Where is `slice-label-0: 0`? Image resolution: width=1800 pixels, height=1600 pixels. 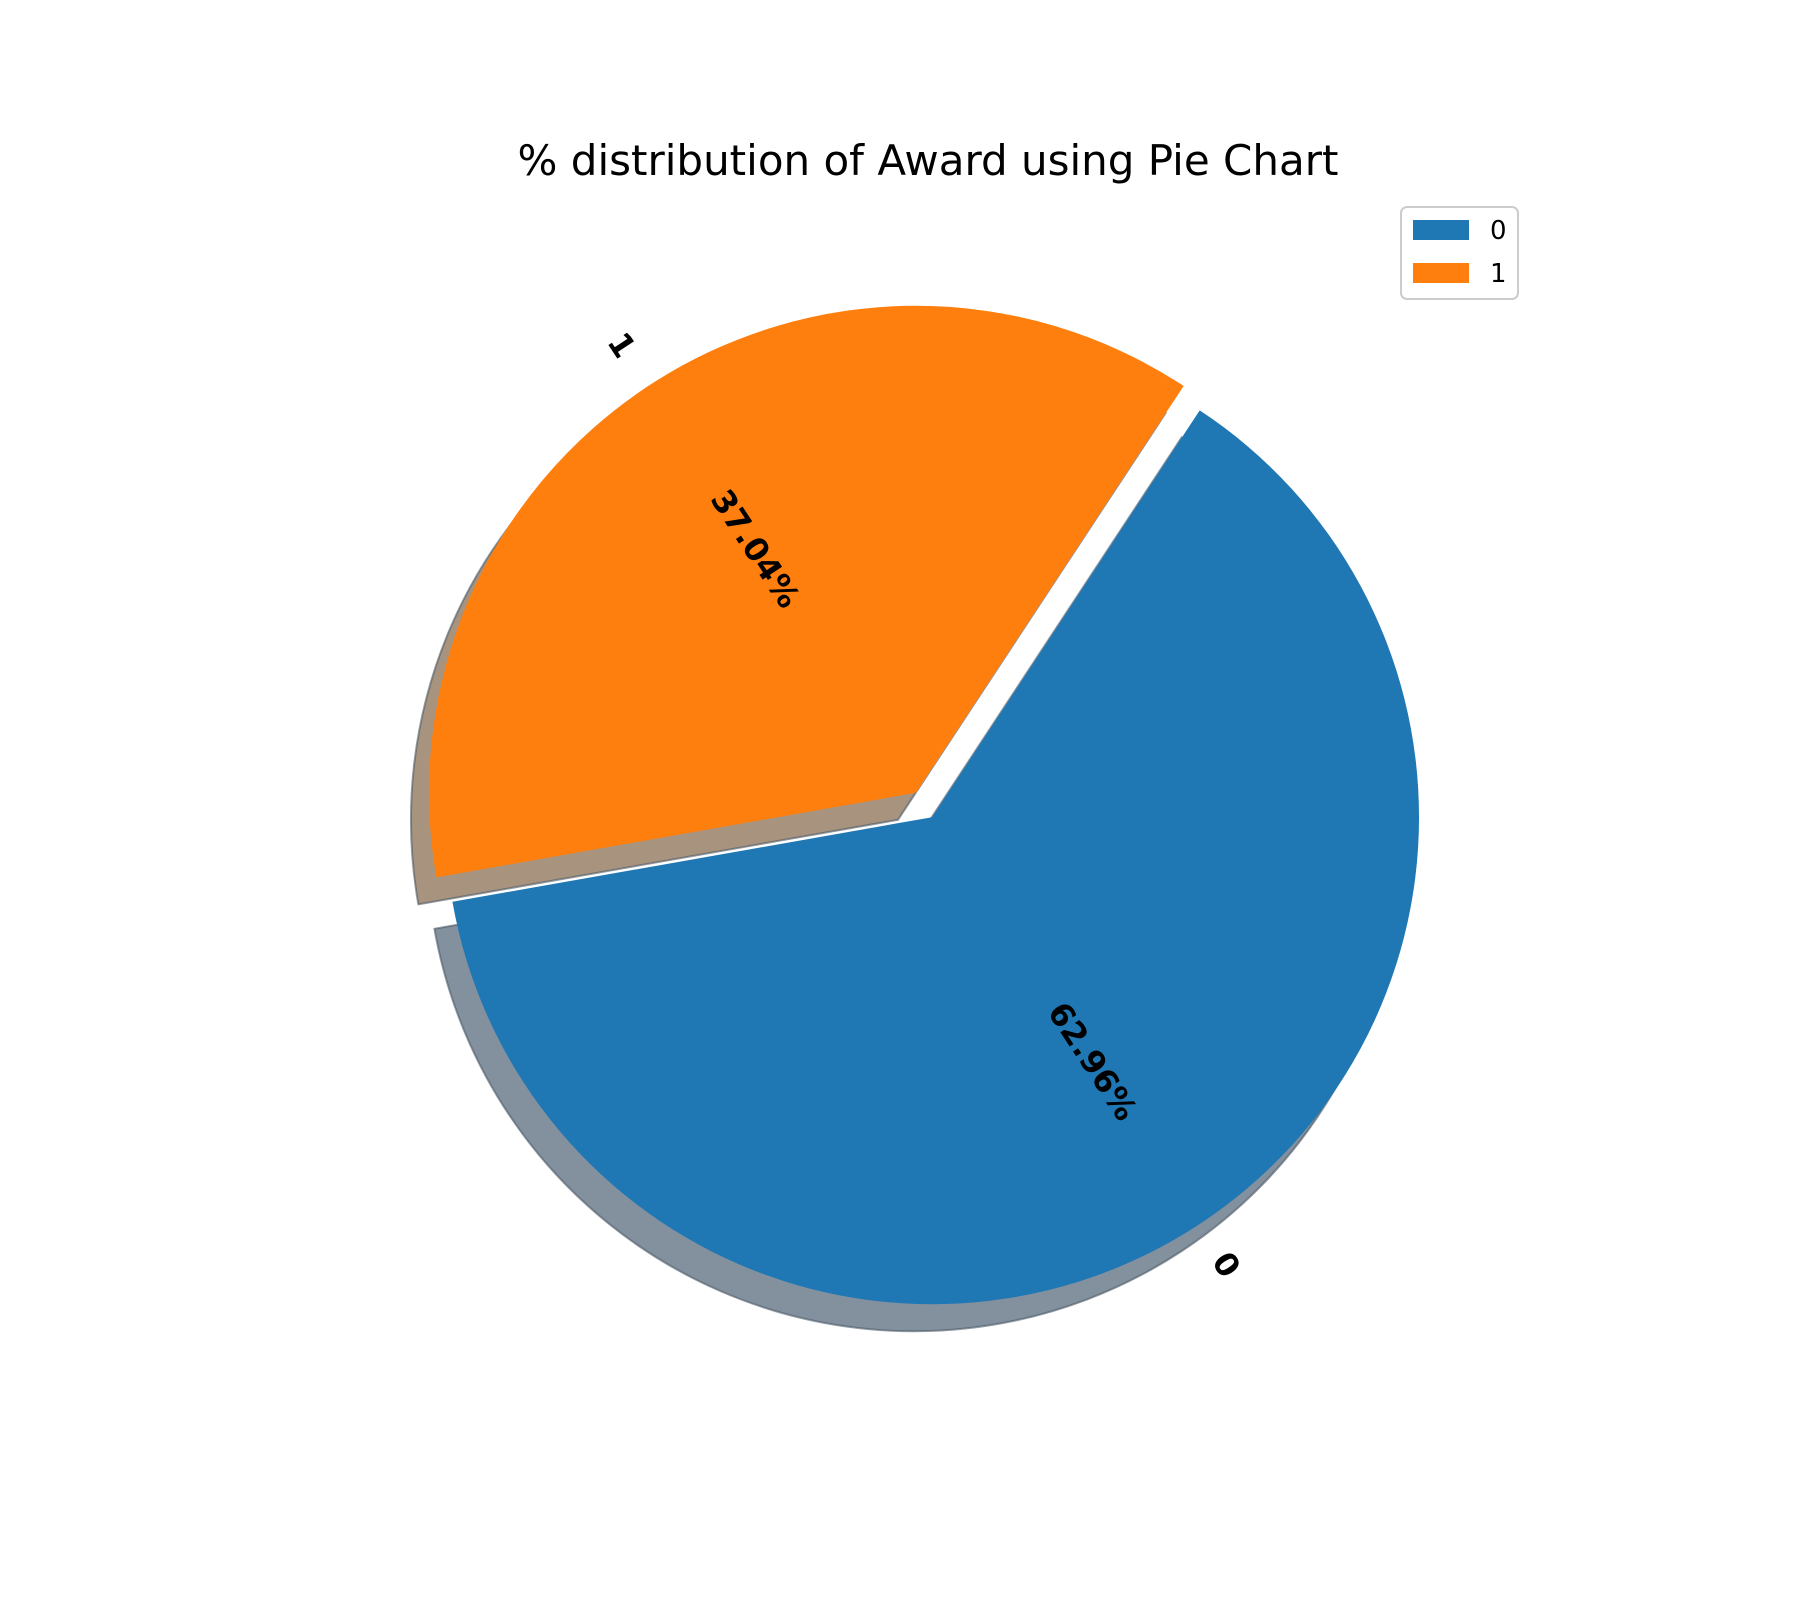
slice-label-0: 0 is located at coordinates (1226, 1264).